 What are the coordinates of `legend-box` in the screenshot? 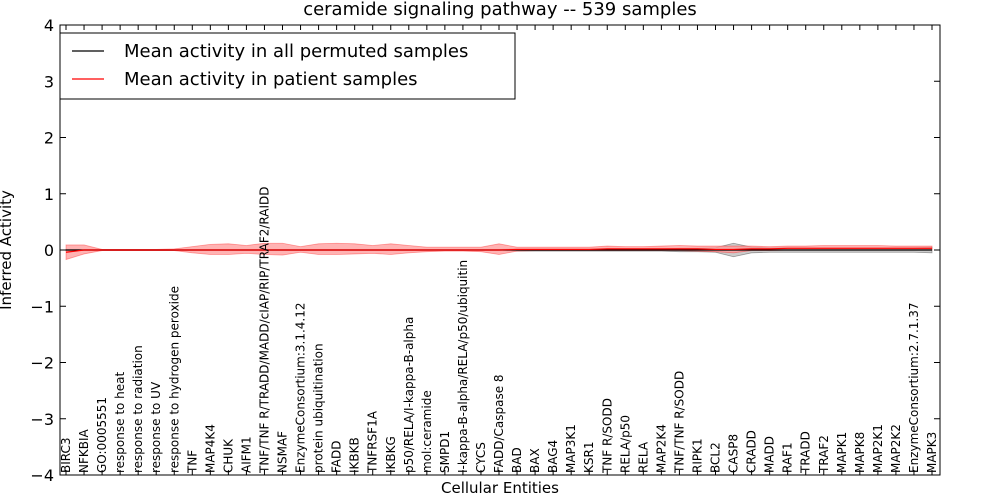 It's located at (287, 66).